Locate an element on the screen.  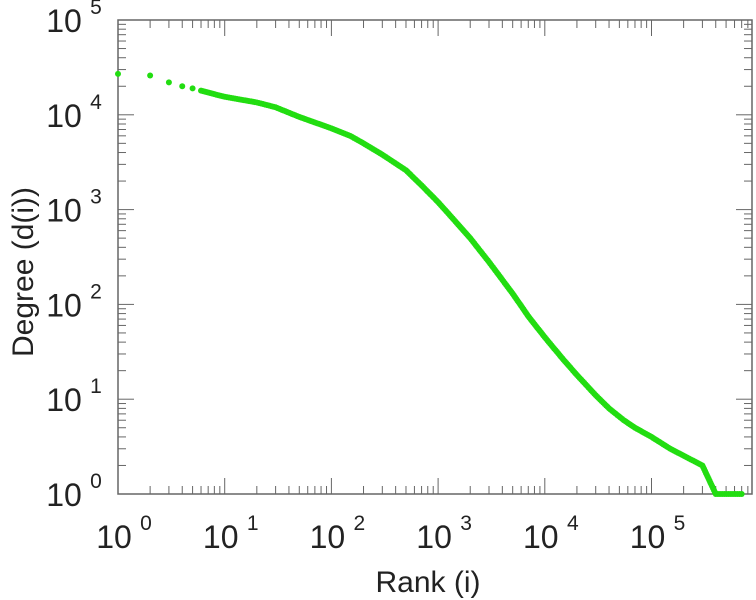
y-tick-exponent: 2 is located at coordinates (96, 291).